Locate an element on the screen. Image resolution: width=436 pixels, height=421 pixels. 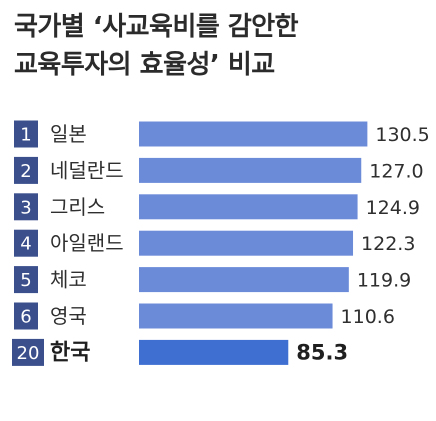
rank-label: 20 is located at coordinates (28, 353).